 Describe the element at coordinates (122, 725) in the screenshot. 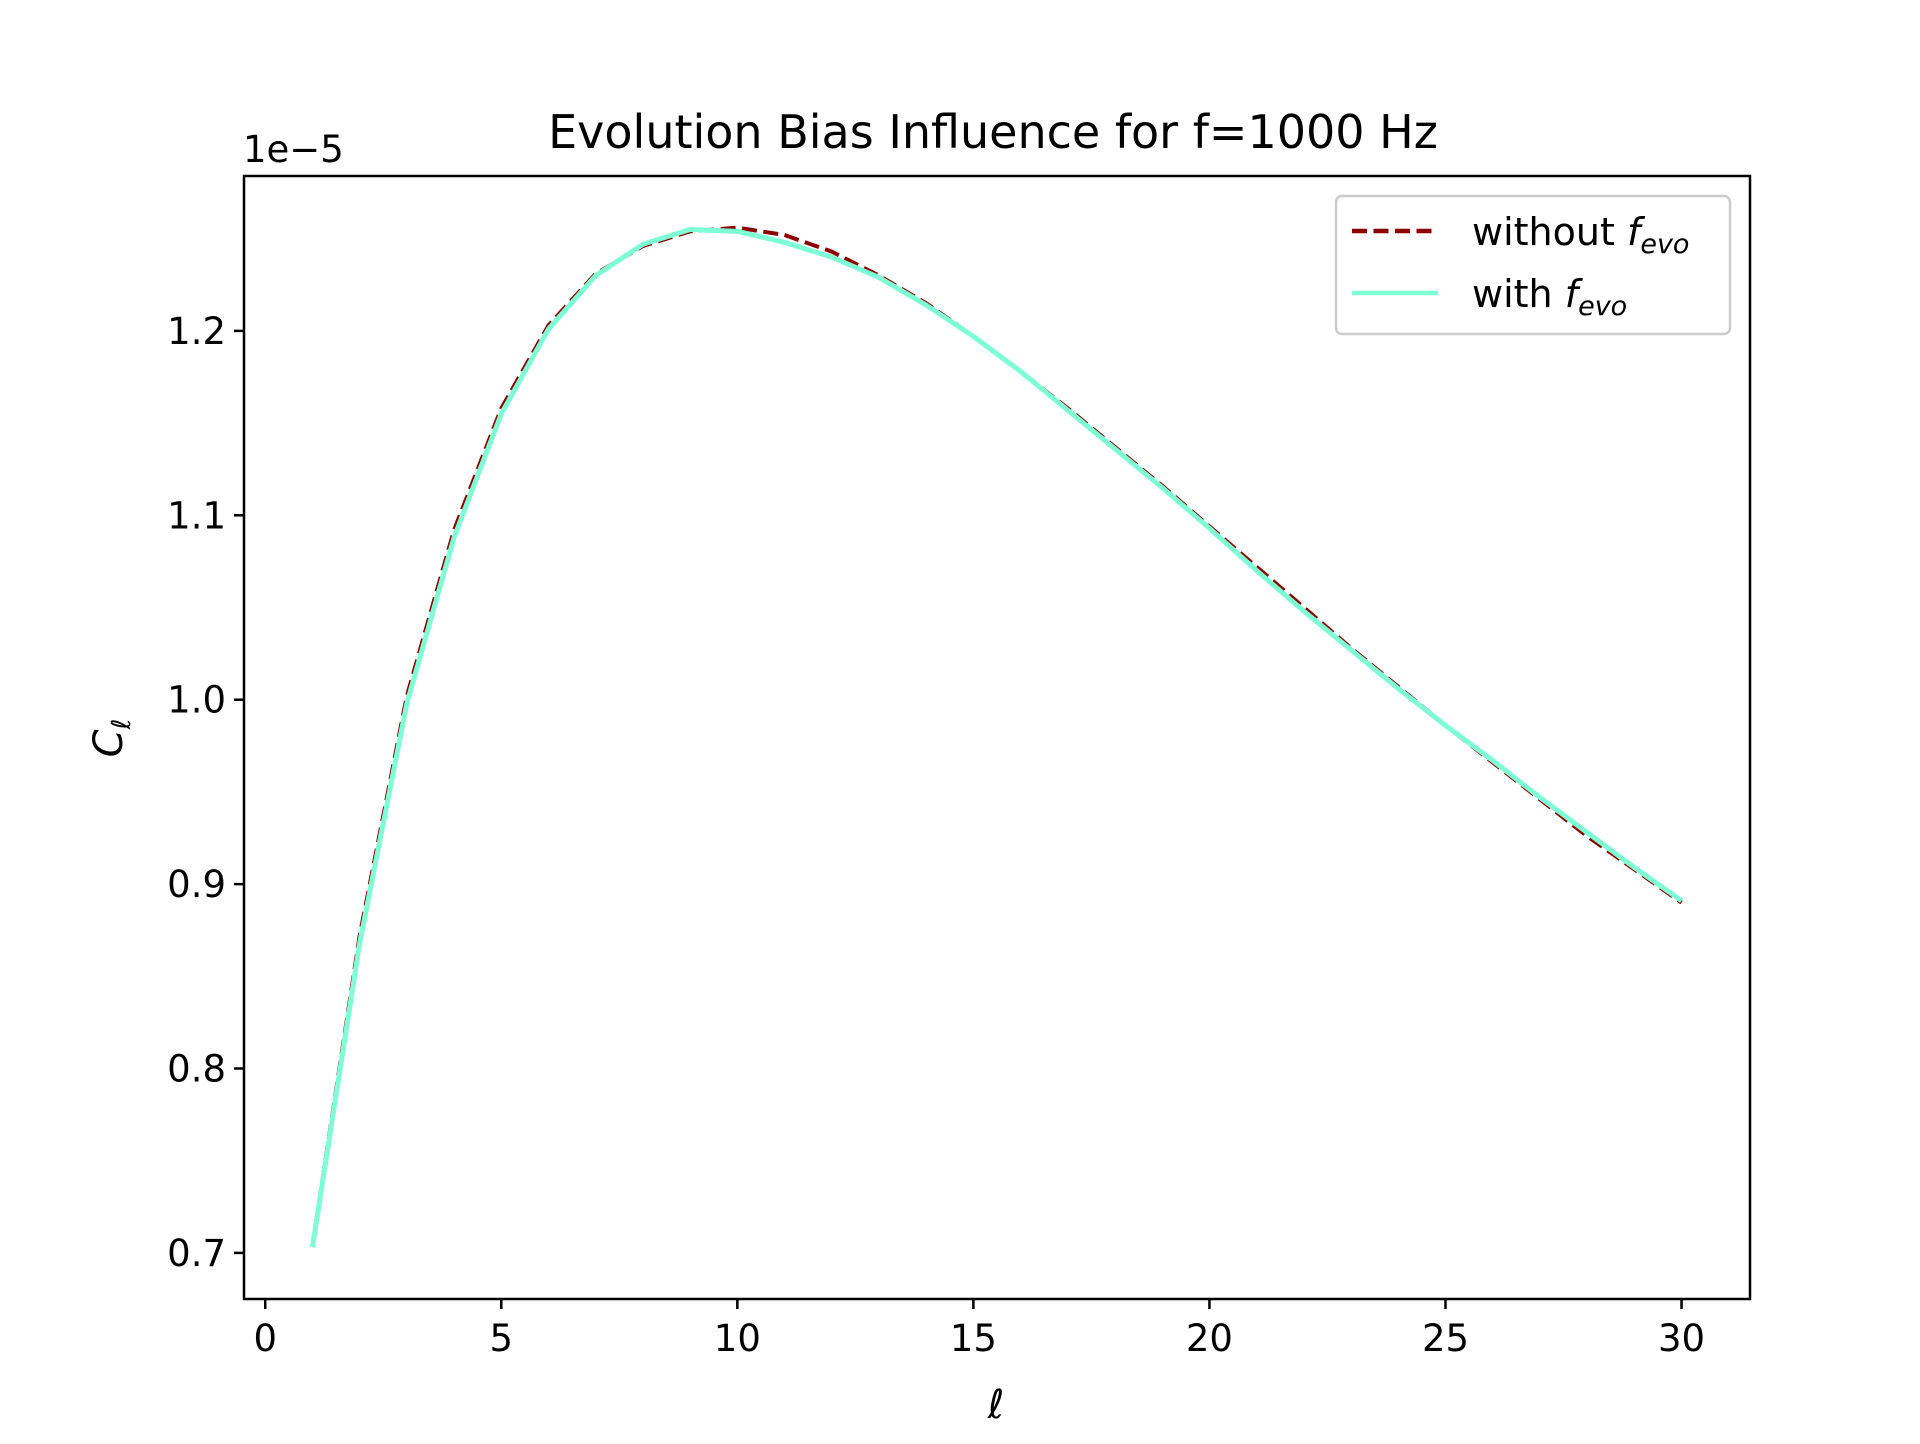

I see `y-axis-label-sub: ℓ` at that location.